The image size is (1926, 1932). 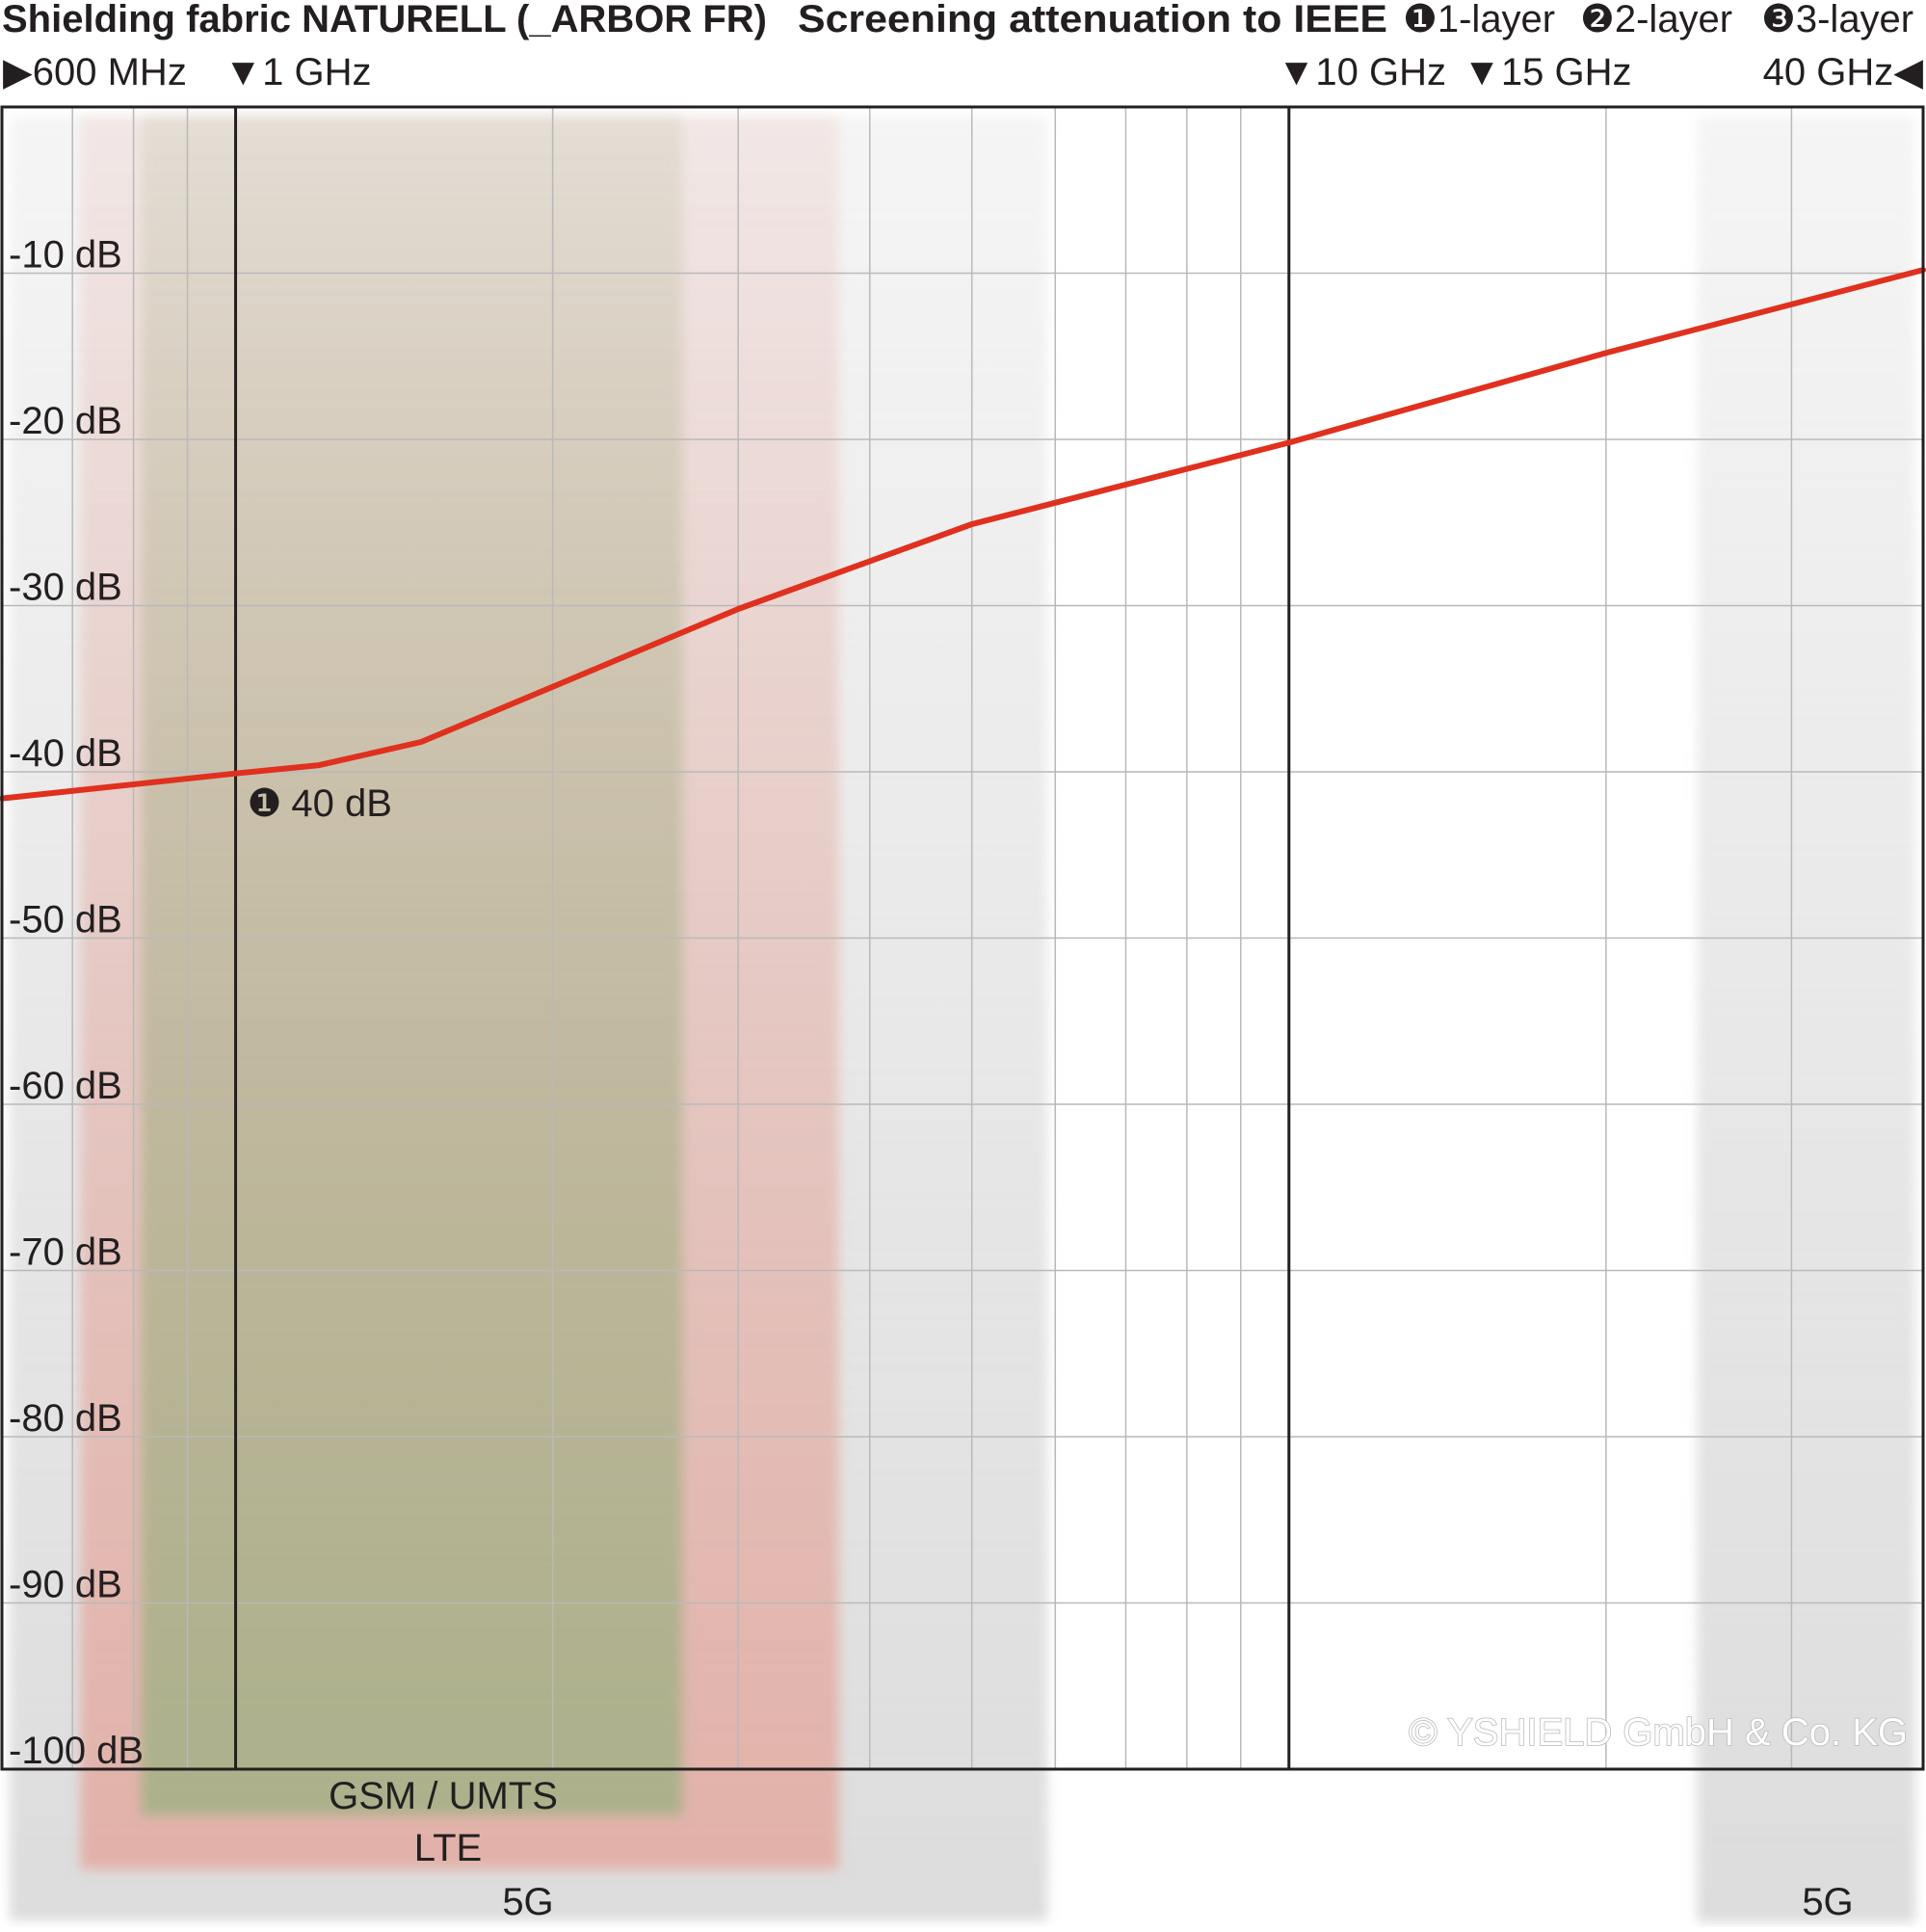 What do you see at coordinates (341, 803) in the screenshot?
I see `annotation-text: 40 dB` at bounding box center [341, 803].